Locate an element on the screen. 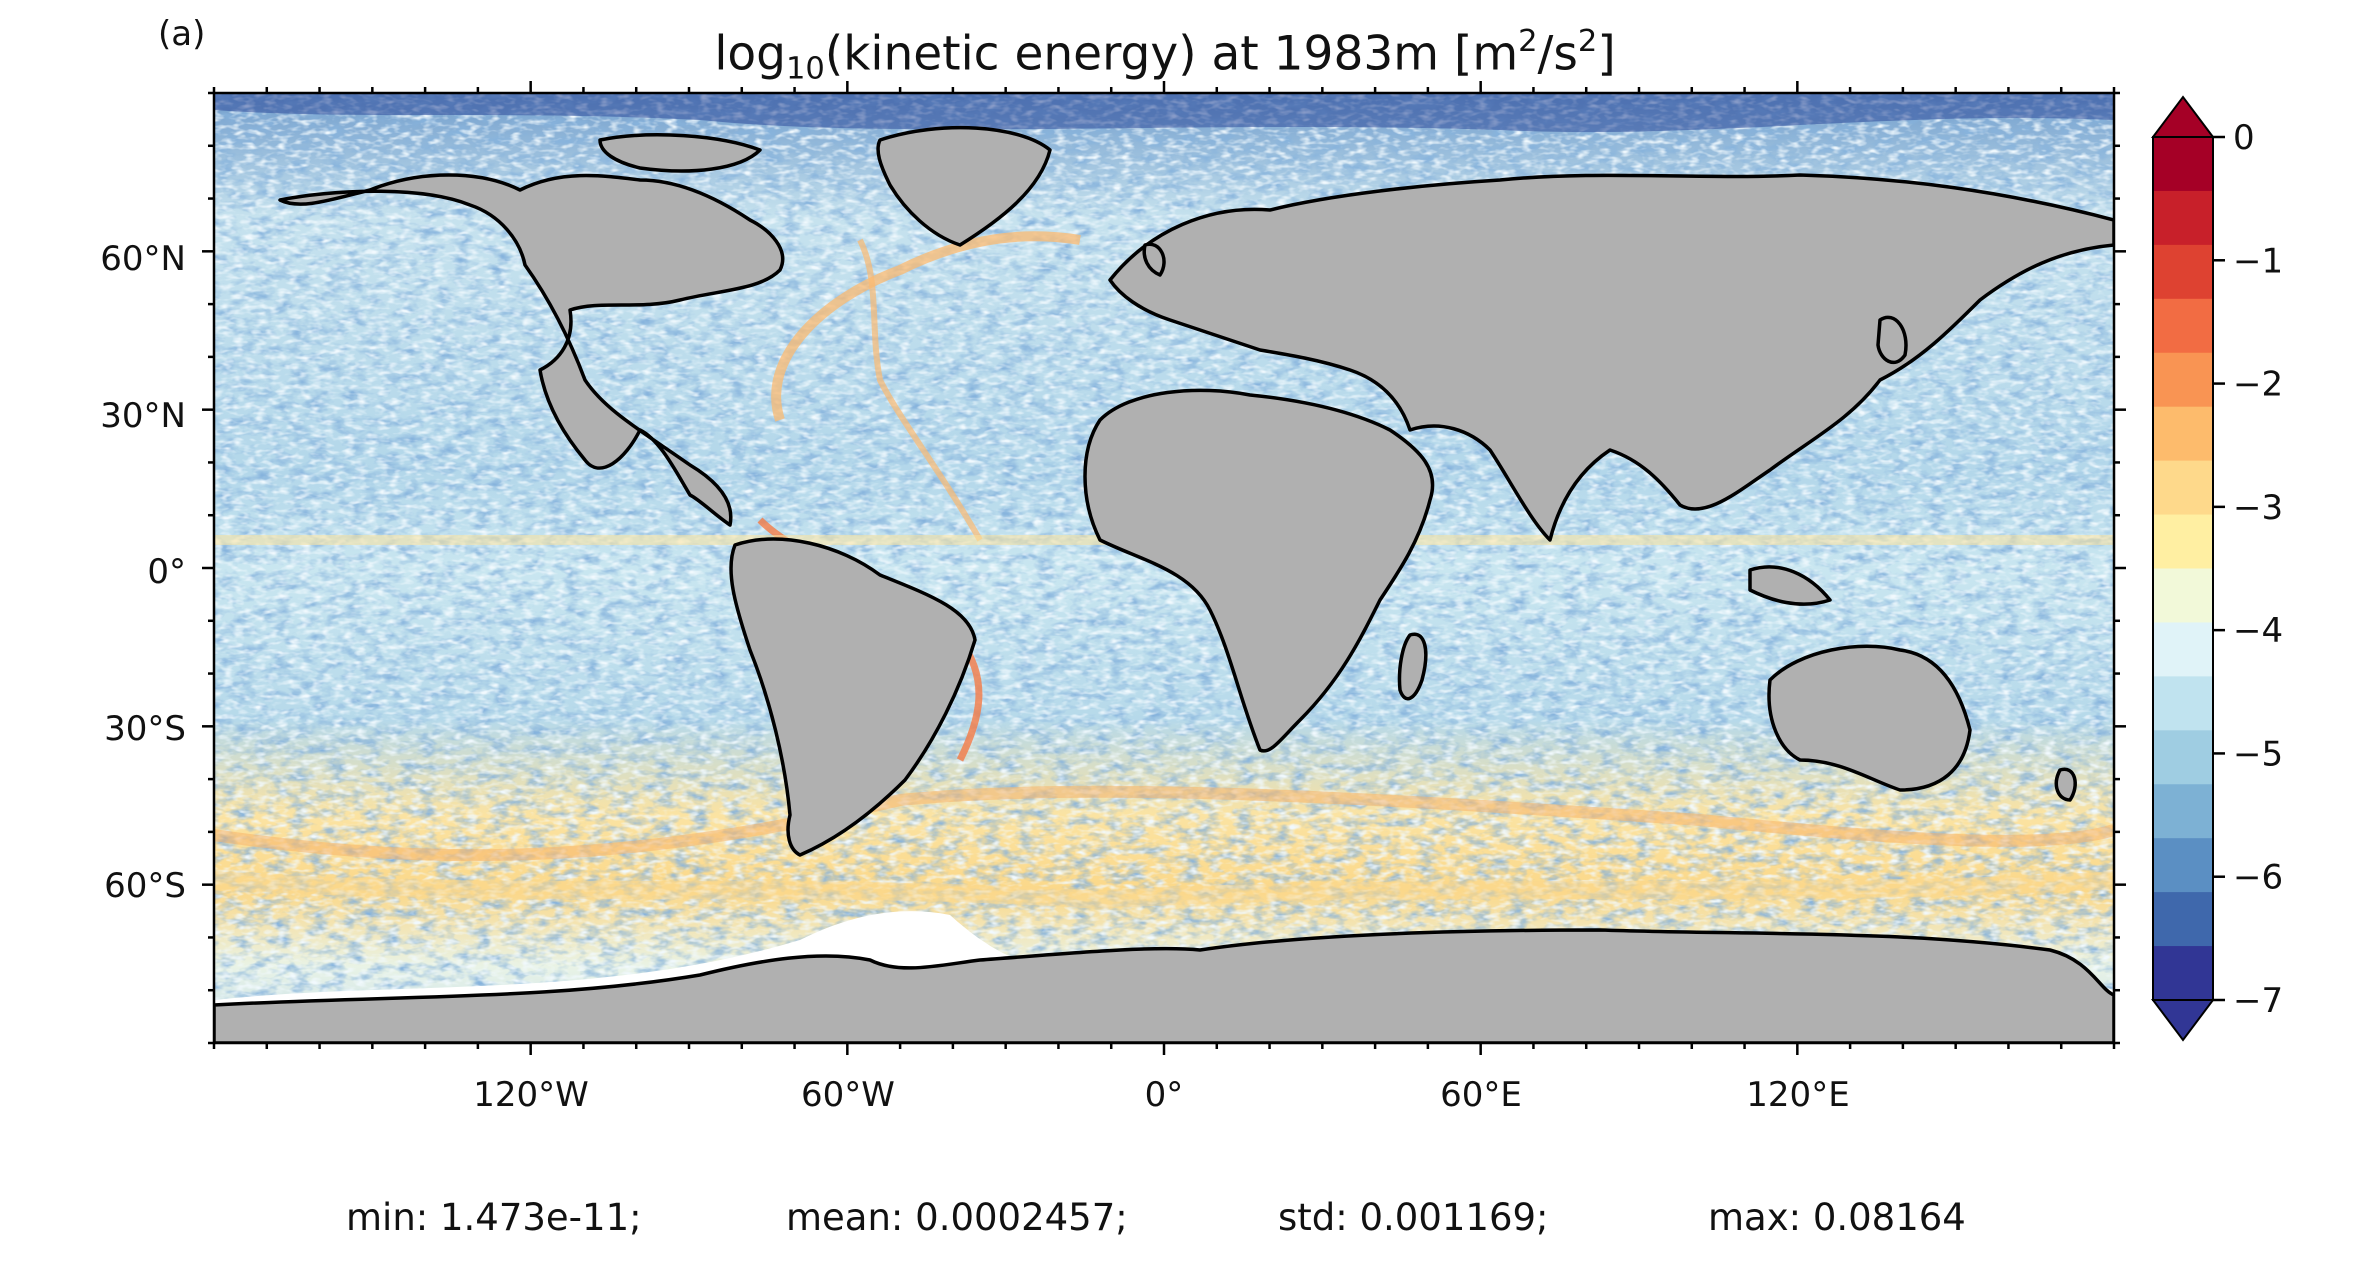 This screenshot has height=1263, width=2362. stat-std: std: 0.001169; is located at coordinates (1413, 1217).